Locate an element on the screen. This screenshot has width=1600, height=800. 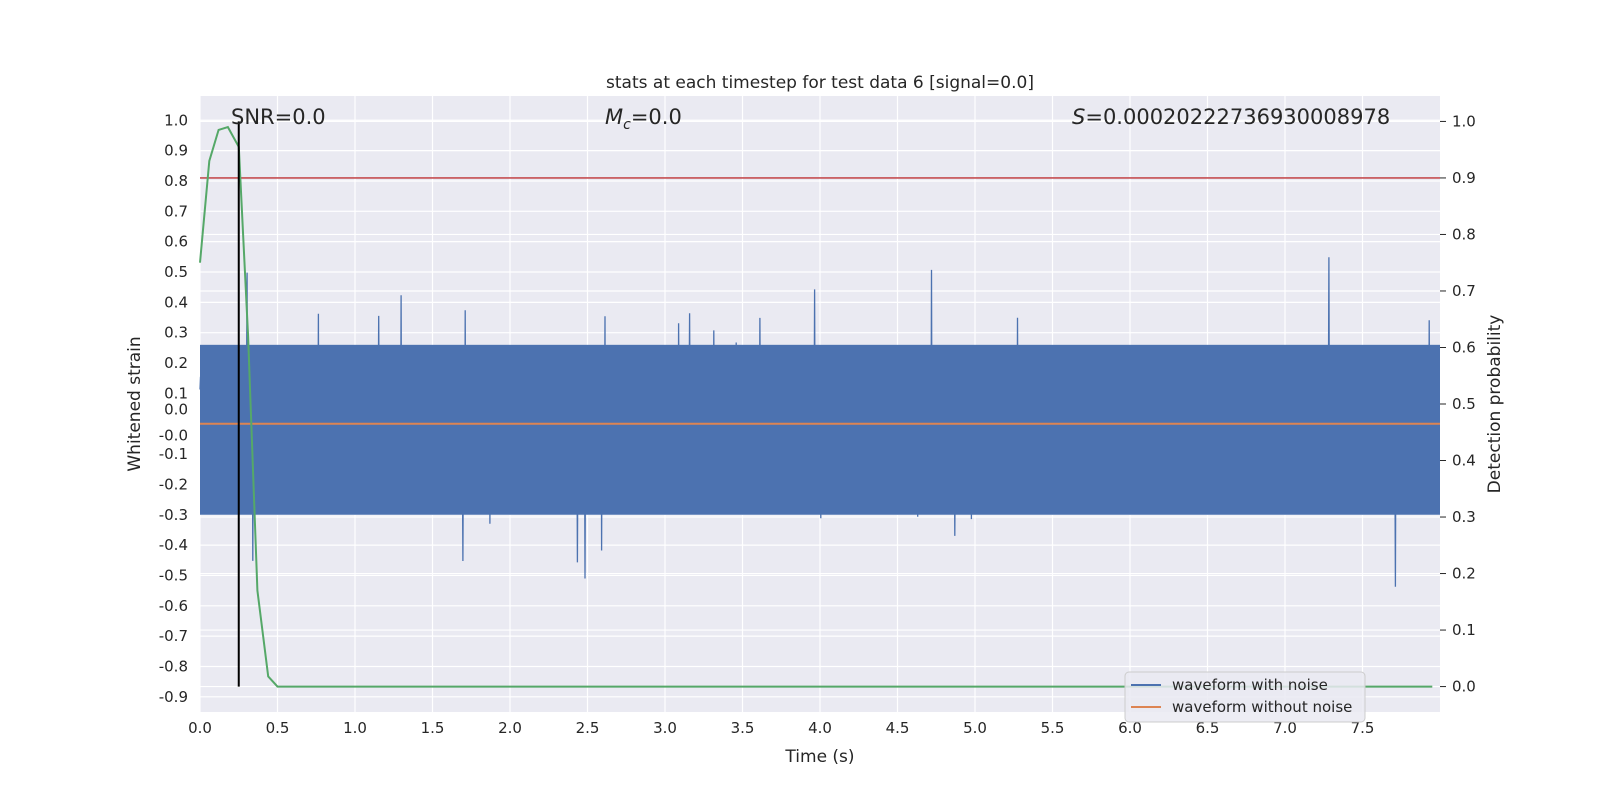
y-tick-label: 0.3 is located at coordinates (176, 333).